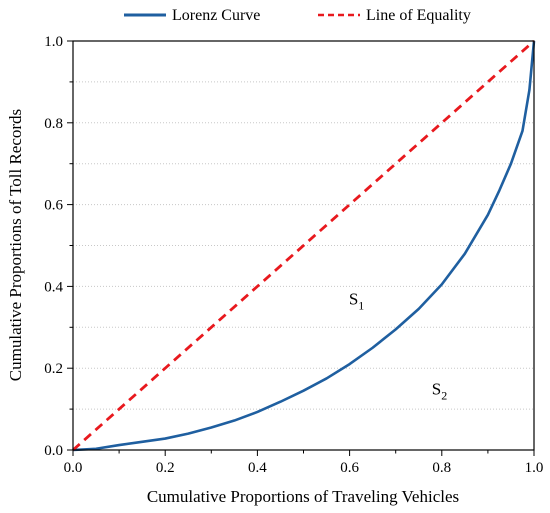 The image size is (550, 513). Describe the element at coordinates (53, 451) in the screenshot. I see `y-tick-label: 0.0` at that location.